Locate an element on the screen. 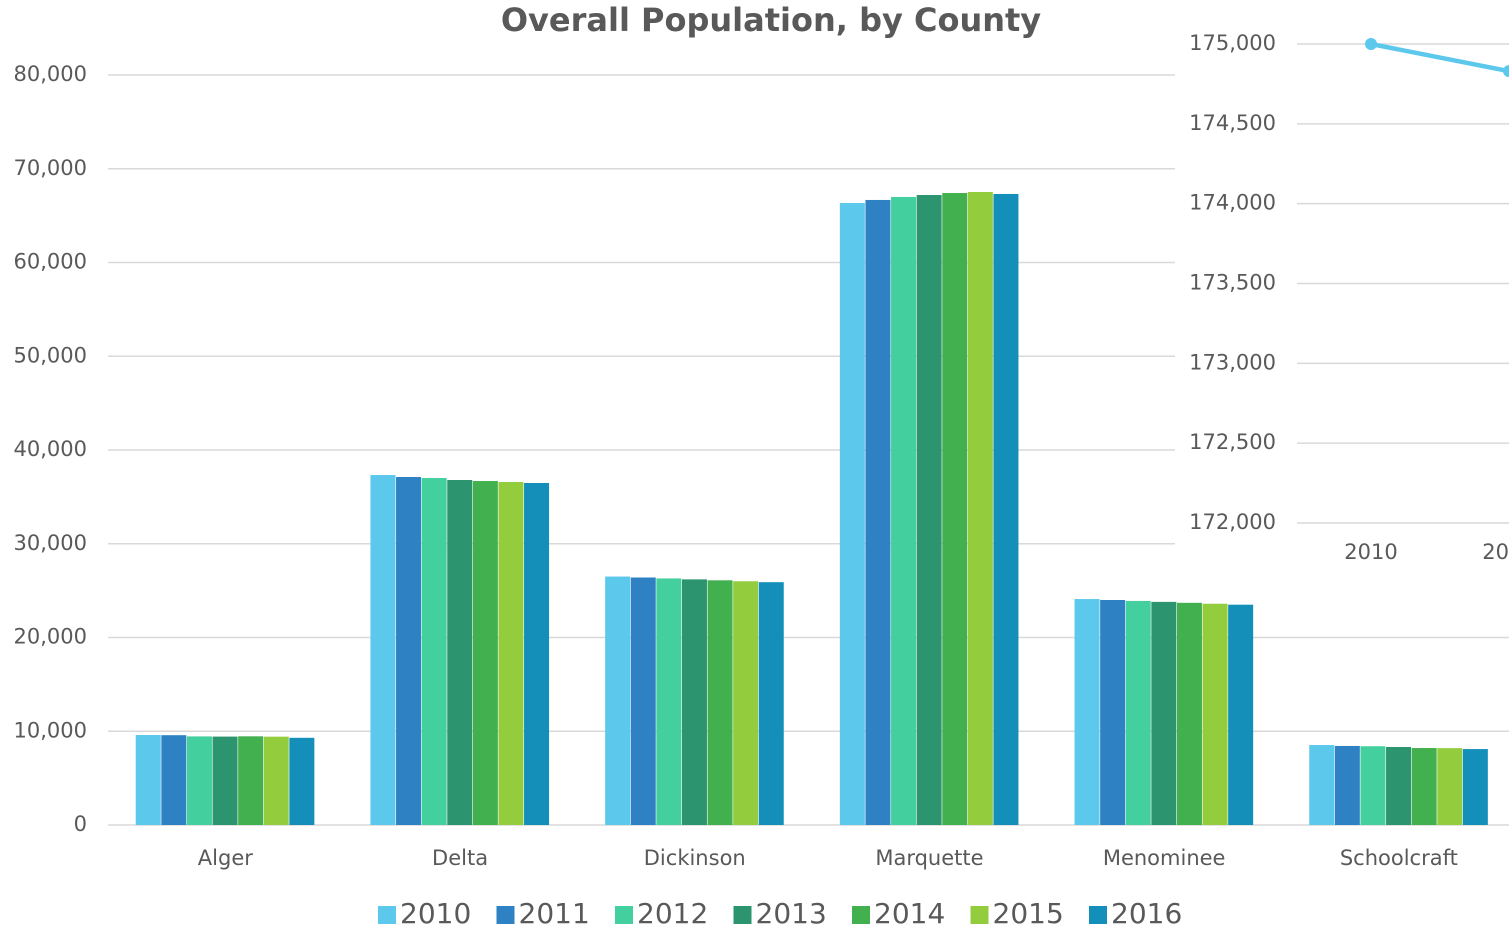 This screenshot has height=932, width=1509. x-tick-label: Menominee is located at coordinates (1164, 858).